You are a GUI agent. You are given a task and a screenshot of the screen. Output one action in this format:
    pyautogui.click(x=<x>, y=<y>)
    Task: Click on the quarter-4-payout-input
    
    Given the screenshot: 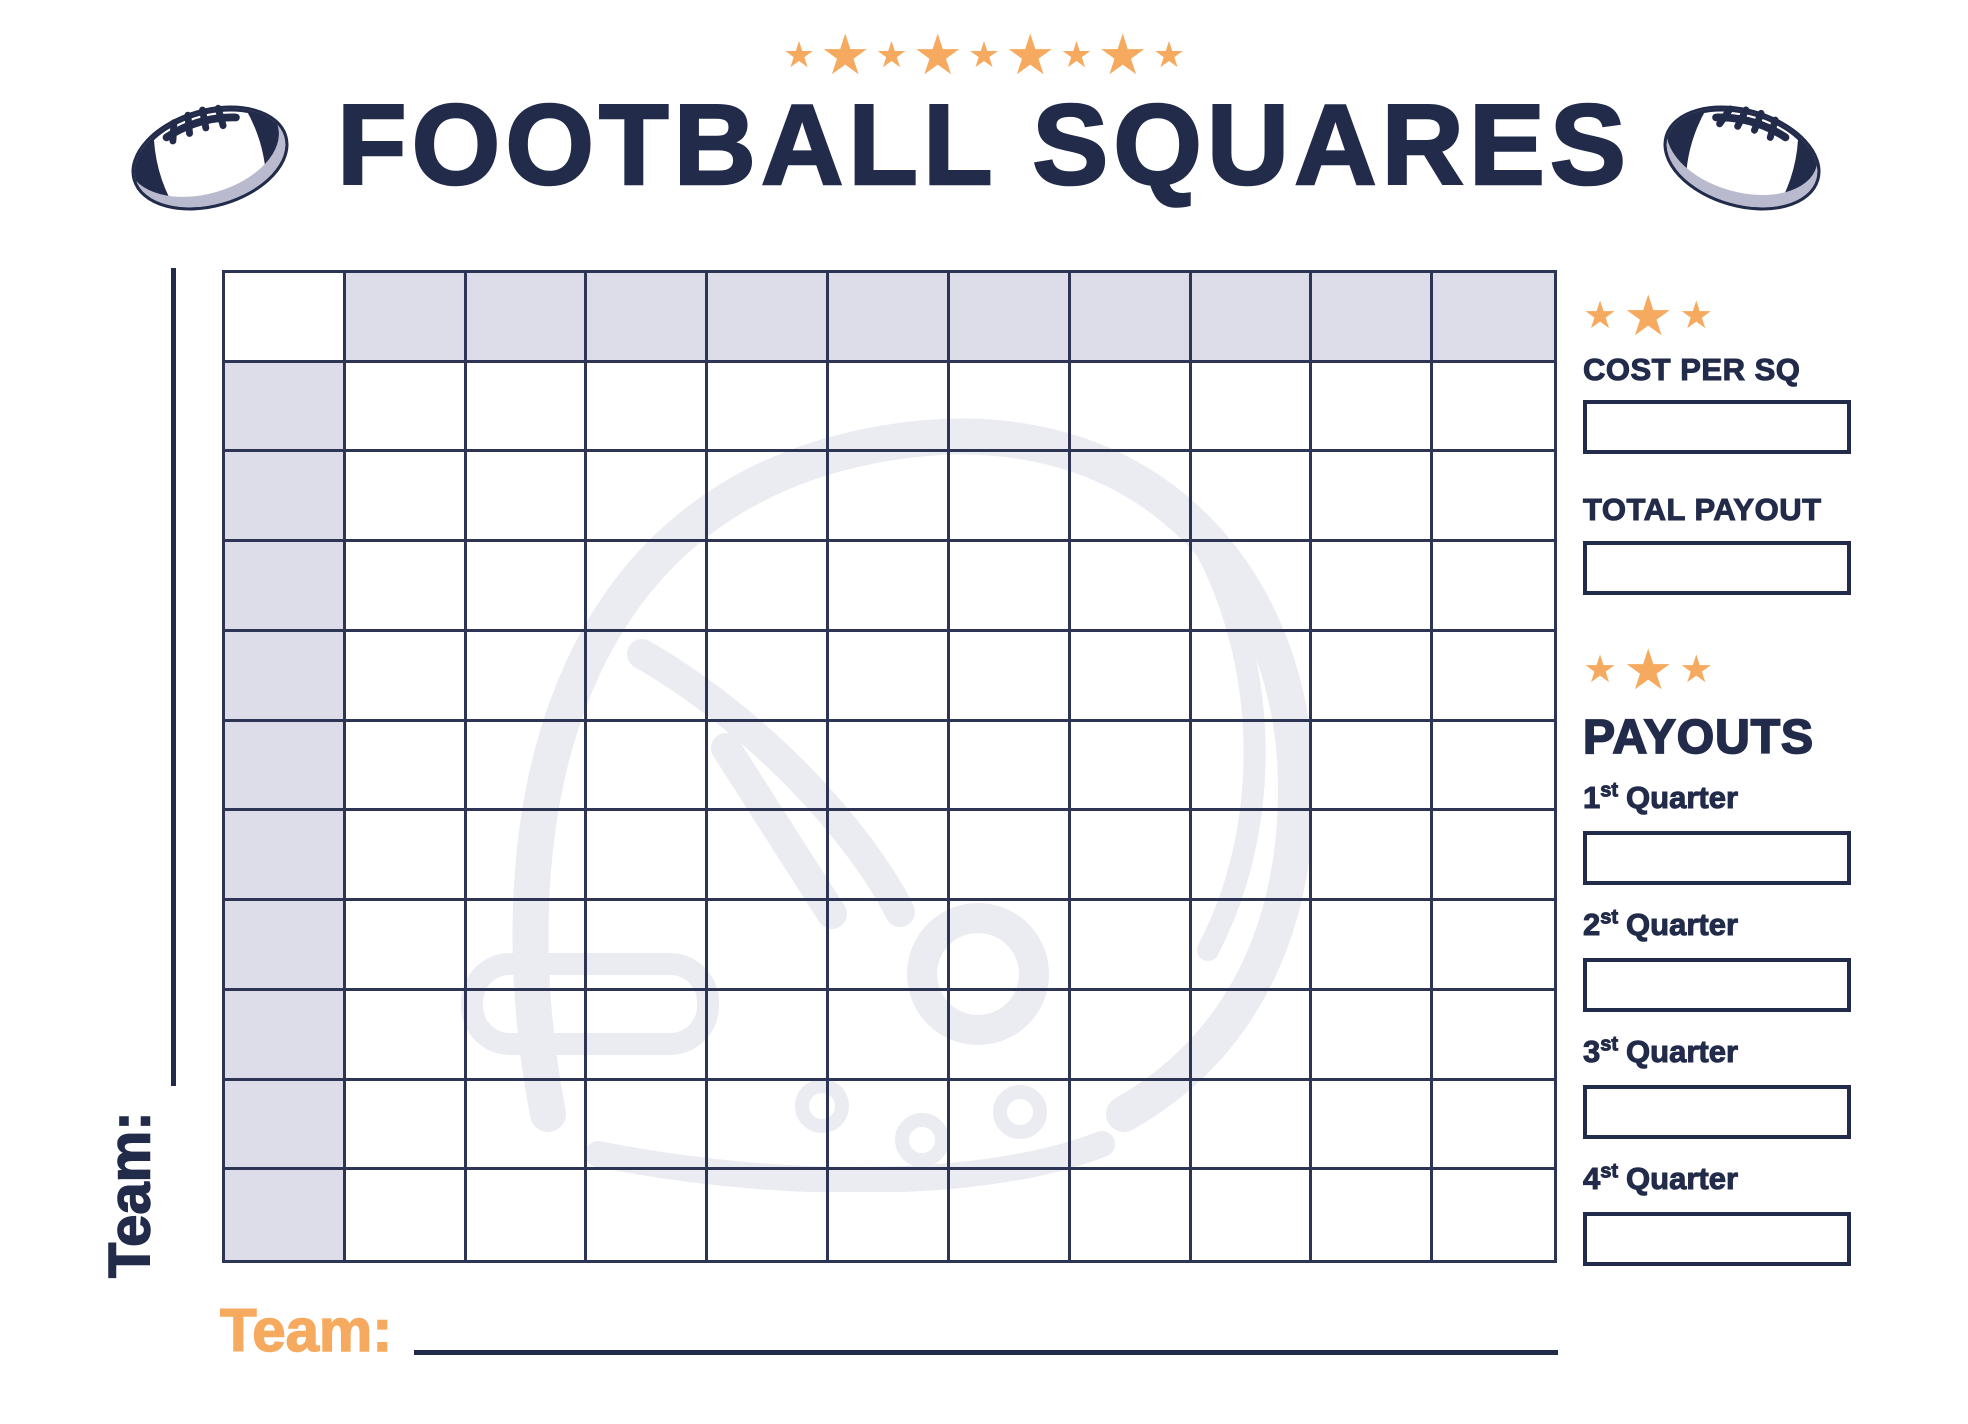 What is the action you would take?
    pyautogui.click(x=1717, y=1239)
    